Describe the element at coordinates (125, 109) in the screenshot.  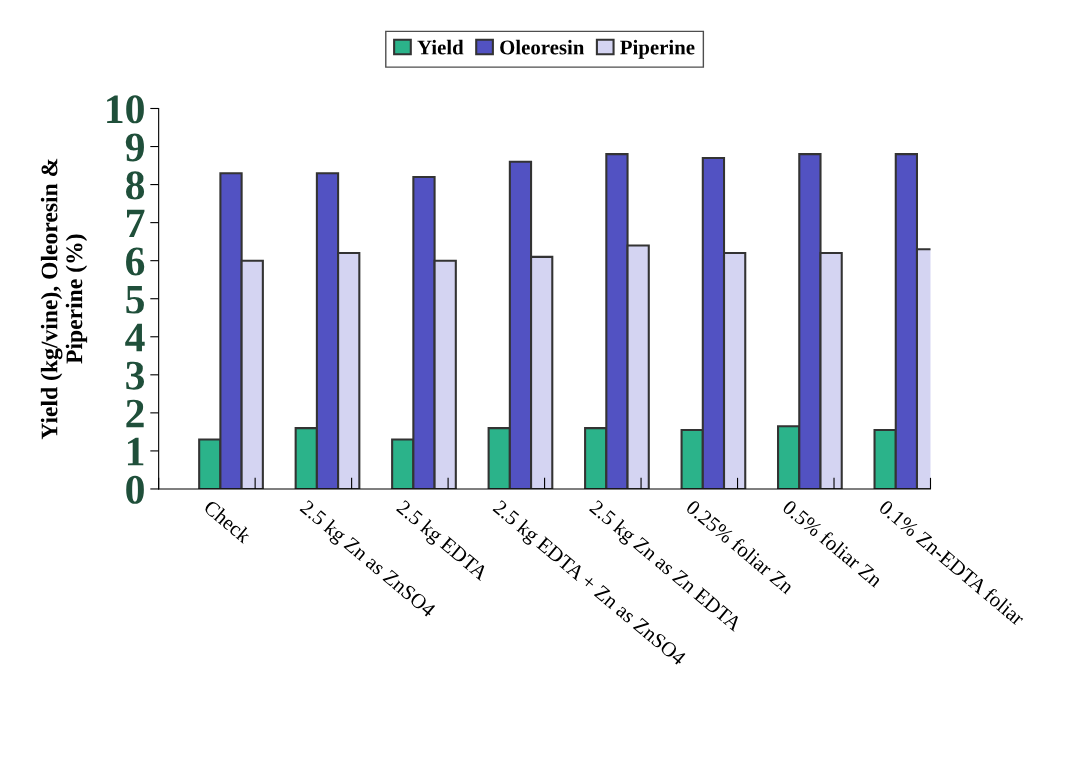
I see `y-tick-label: 10` at that location.